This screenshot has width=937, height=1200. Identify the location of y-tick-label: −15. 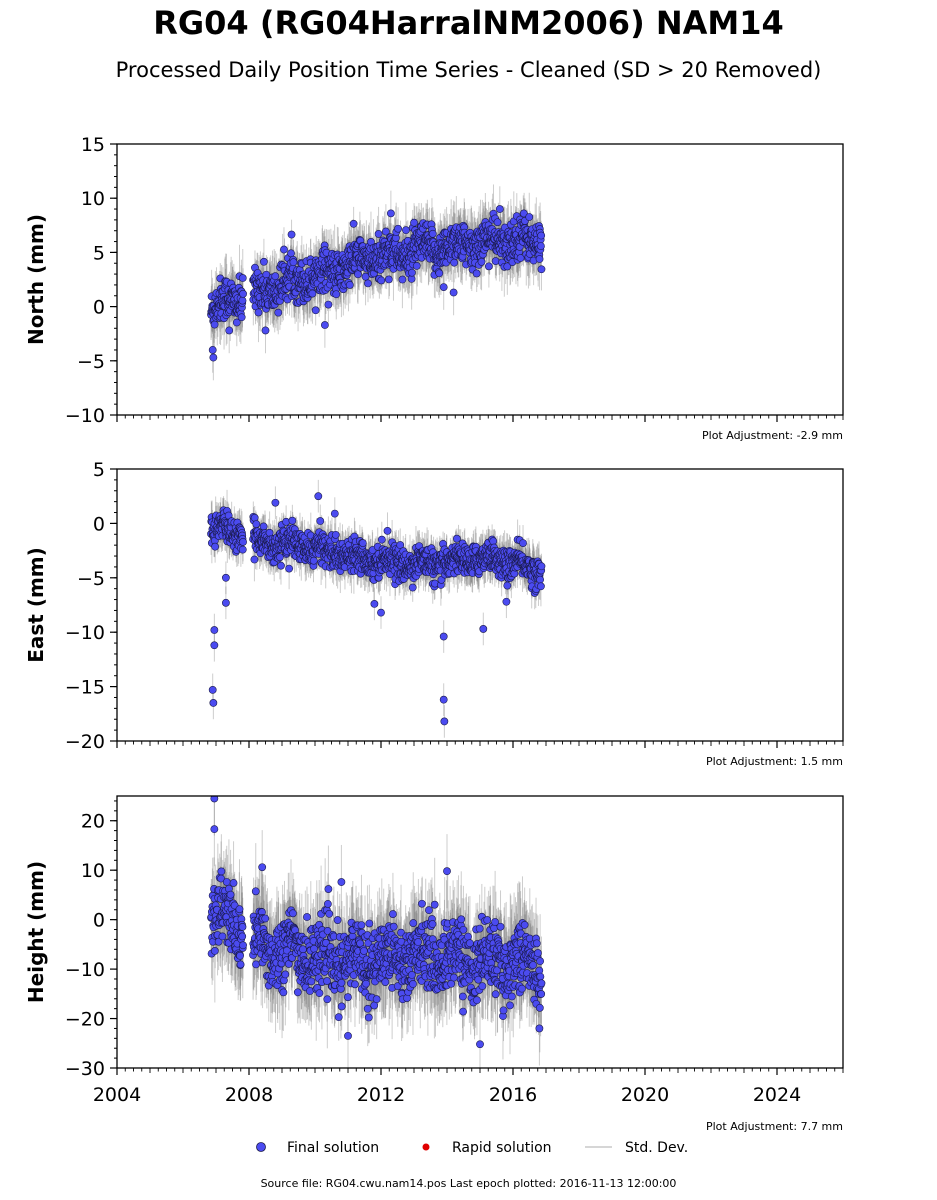
(85, 688).